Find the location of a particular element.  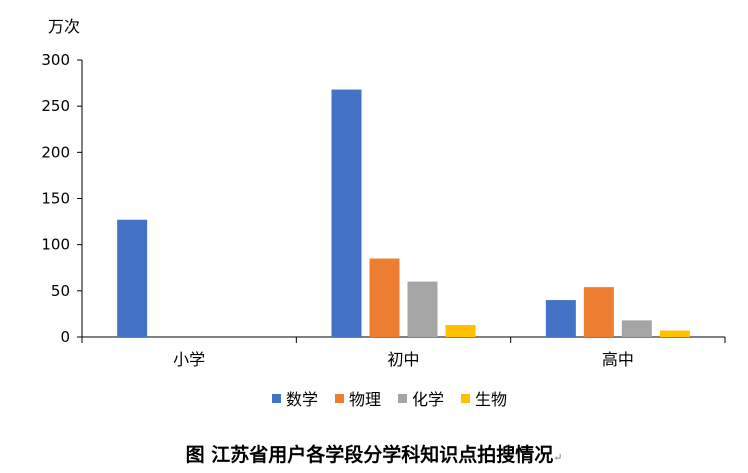

legend-label: 生物 is located at coordinates (491, 399).